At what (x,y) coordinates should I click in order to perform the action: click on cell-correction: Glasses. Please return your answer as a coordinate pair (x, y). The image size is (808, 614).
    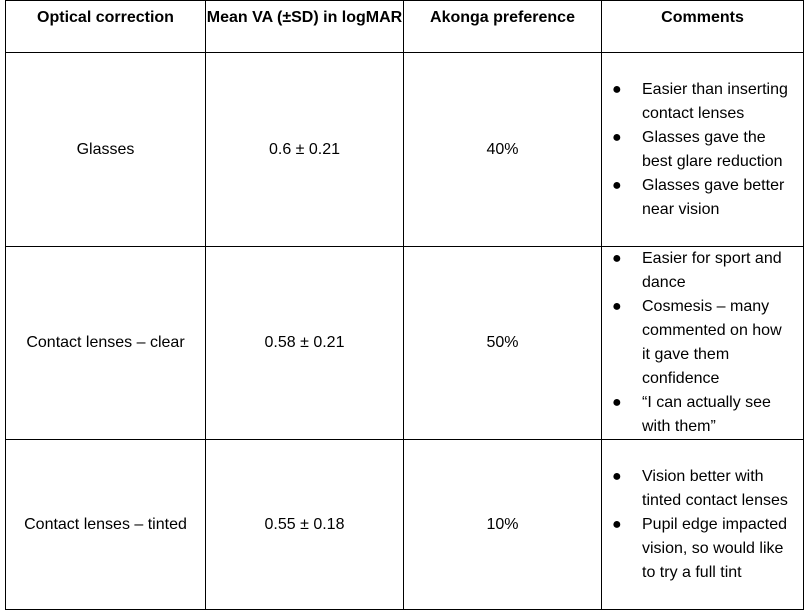
    Looking at the image, I should click on (105, 149).